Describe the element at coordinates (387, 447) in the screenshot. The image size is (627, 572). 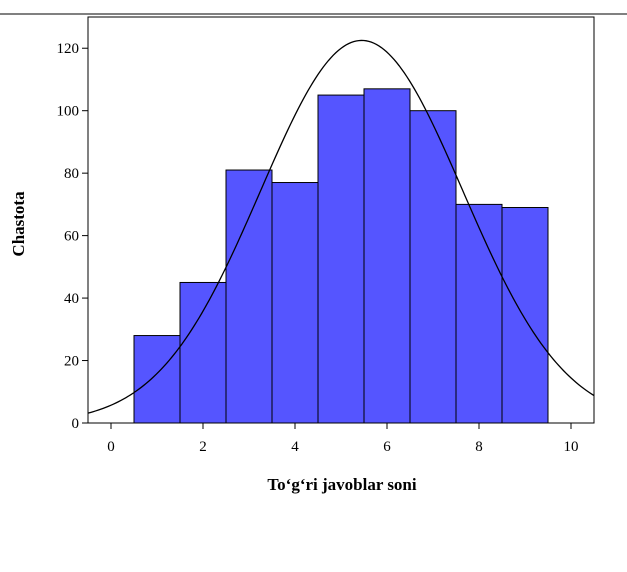
I see `x-tick-label: 6` at that location.